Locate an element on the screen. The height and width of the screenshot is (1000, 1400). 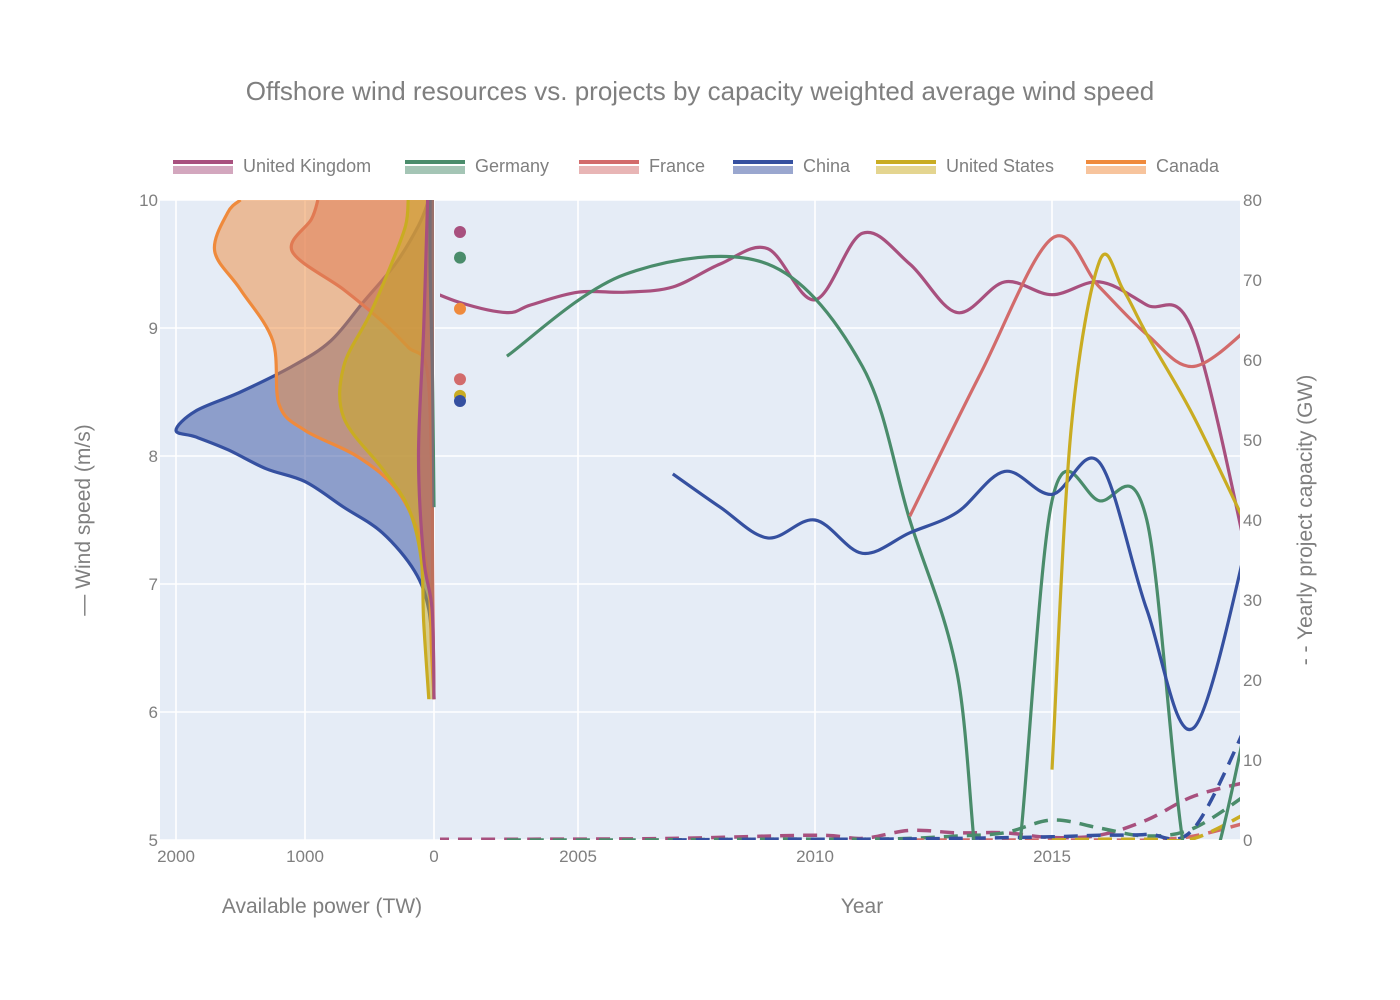
area-fill-united-states is located at coordinates (386, 450).